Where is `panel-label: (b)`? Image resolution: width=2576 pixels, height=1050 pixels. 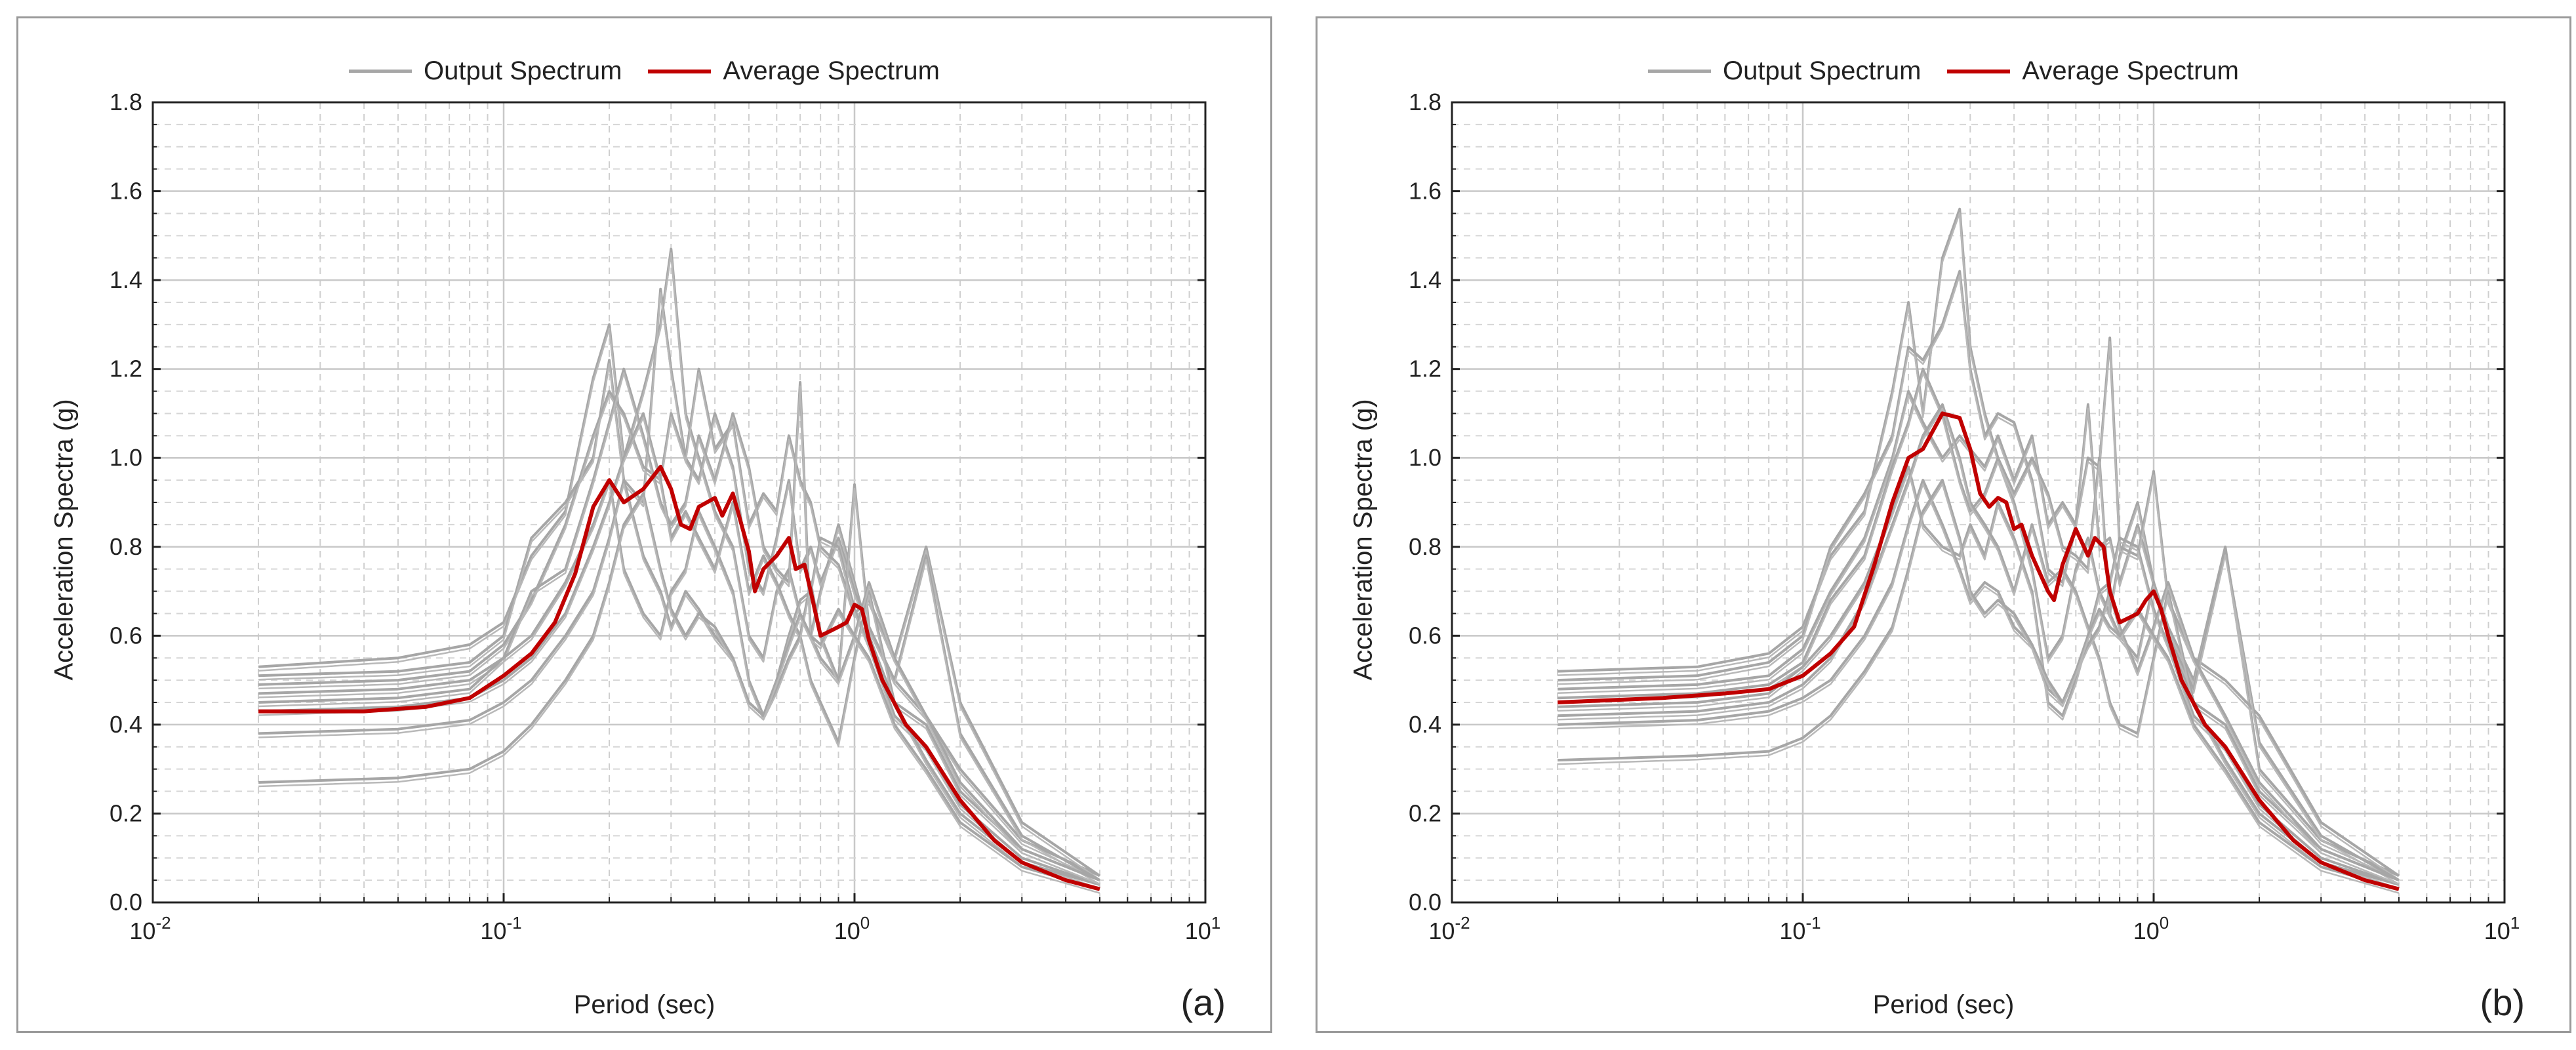
panel-label: (b) is located at coordinates (2502, 1002).